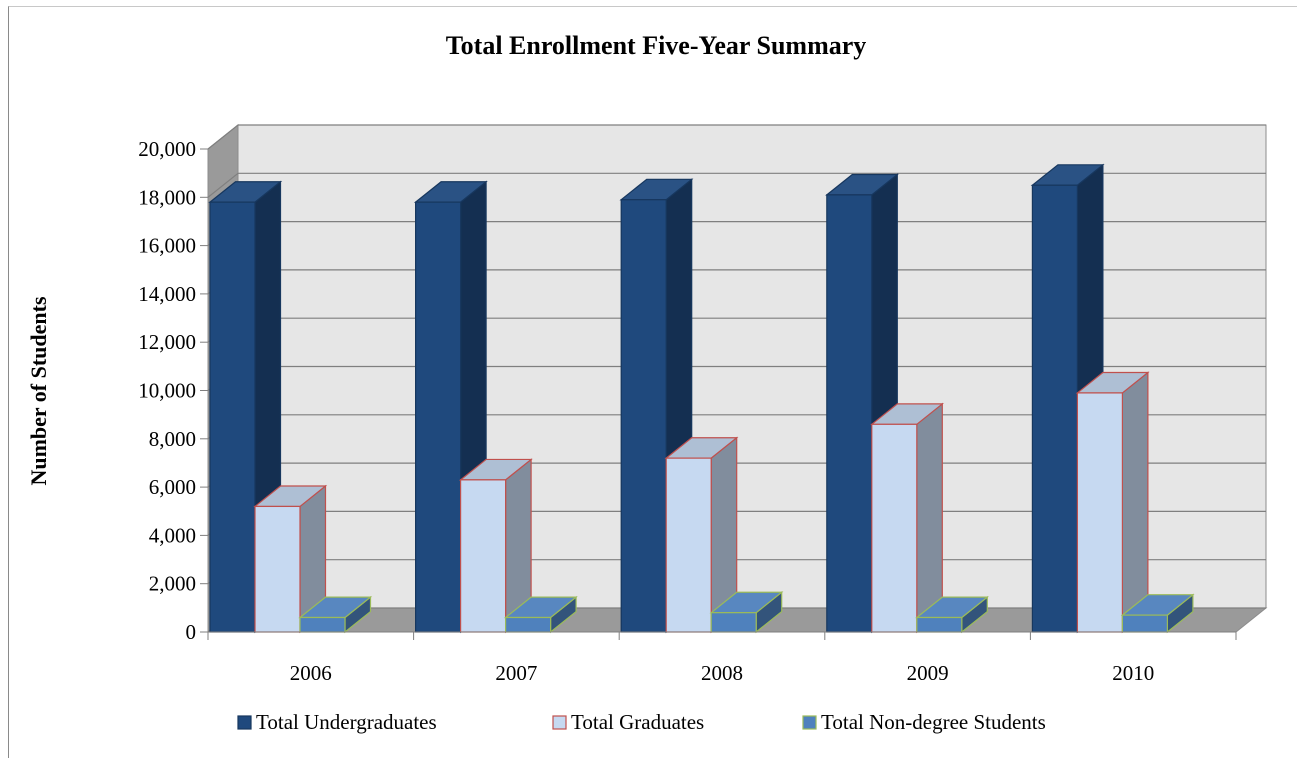 This screenshot has height=761, width=1299. Describe the element at coordinates (167, 294) in the screenshot. I see `y-tick-label: 14,000` at that location.